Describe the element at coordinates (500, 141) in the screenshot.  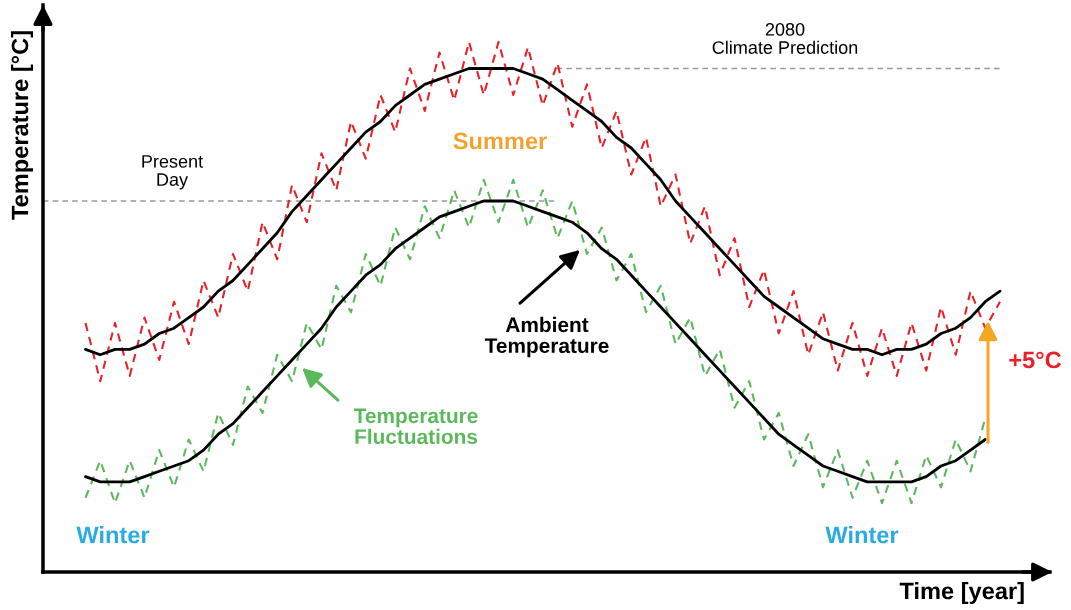
I see `annotation: Summer` at that location.